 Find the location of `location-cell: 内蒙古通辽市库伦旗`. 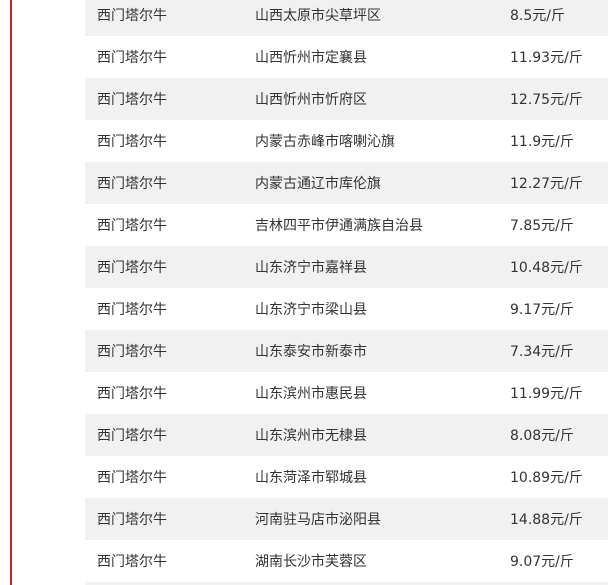

location-cell: 内蒙古通辽市库伦旗 is located at coordinates (318, 184).